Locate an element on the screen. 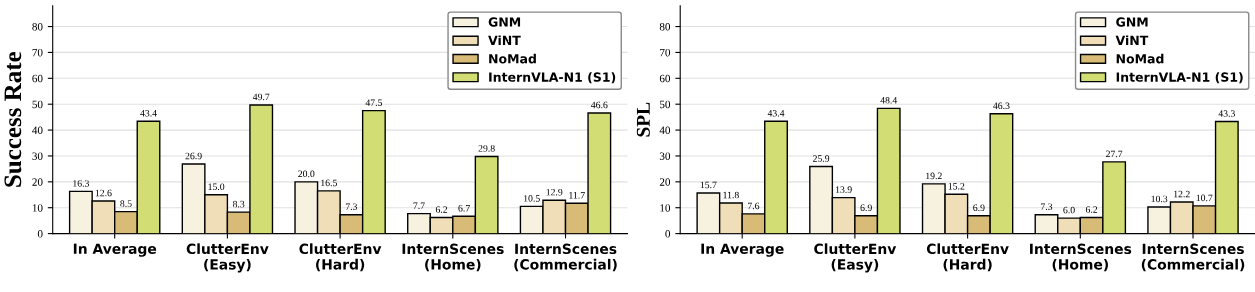 The image size is (1255, 292). data-label: 16.3 is located at coordinates (81, 183).